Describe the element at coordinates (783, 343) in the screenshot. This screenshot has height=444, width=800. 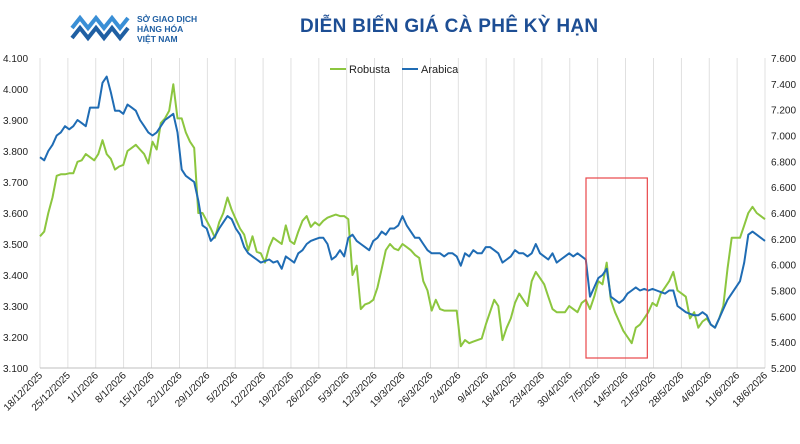
I see `right-tick-label: 5.400` at that location.